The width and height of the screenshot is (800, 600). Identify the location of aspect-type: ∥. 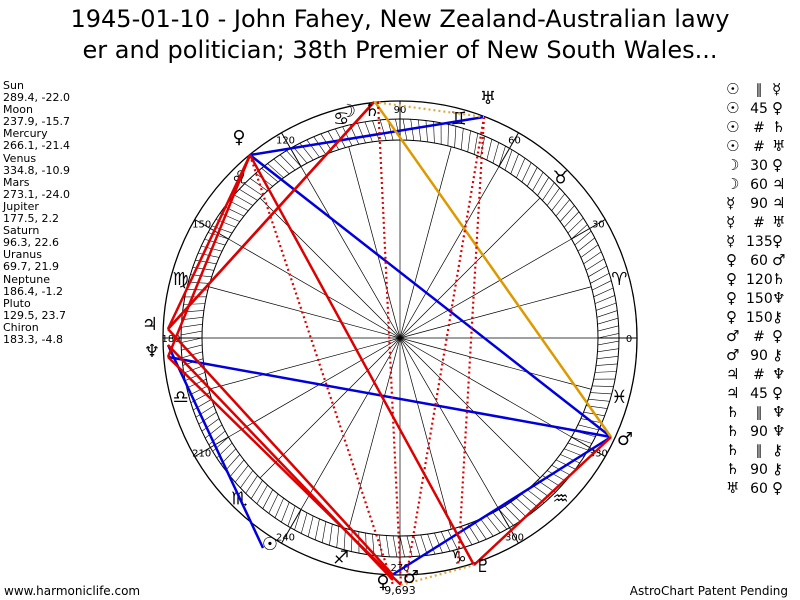
(759, 90).